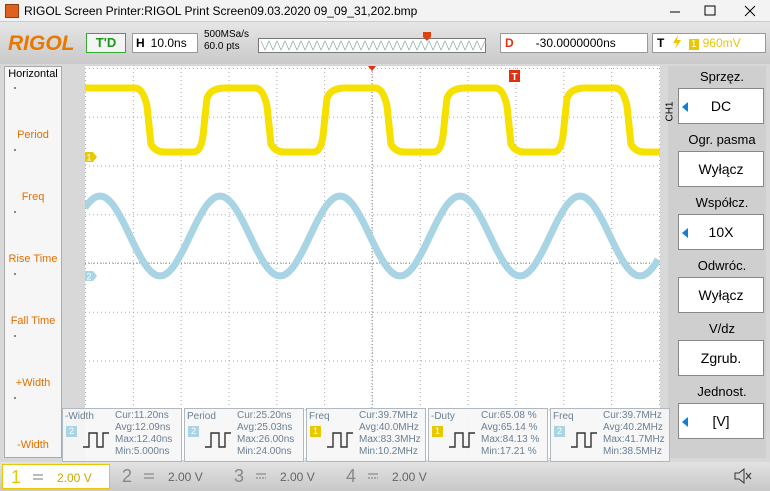 This screenshot has height=491, width=770. Describe the element at coordinates (443, 416) in the screenshot. I see `measurement-name: -Duty` at that location.